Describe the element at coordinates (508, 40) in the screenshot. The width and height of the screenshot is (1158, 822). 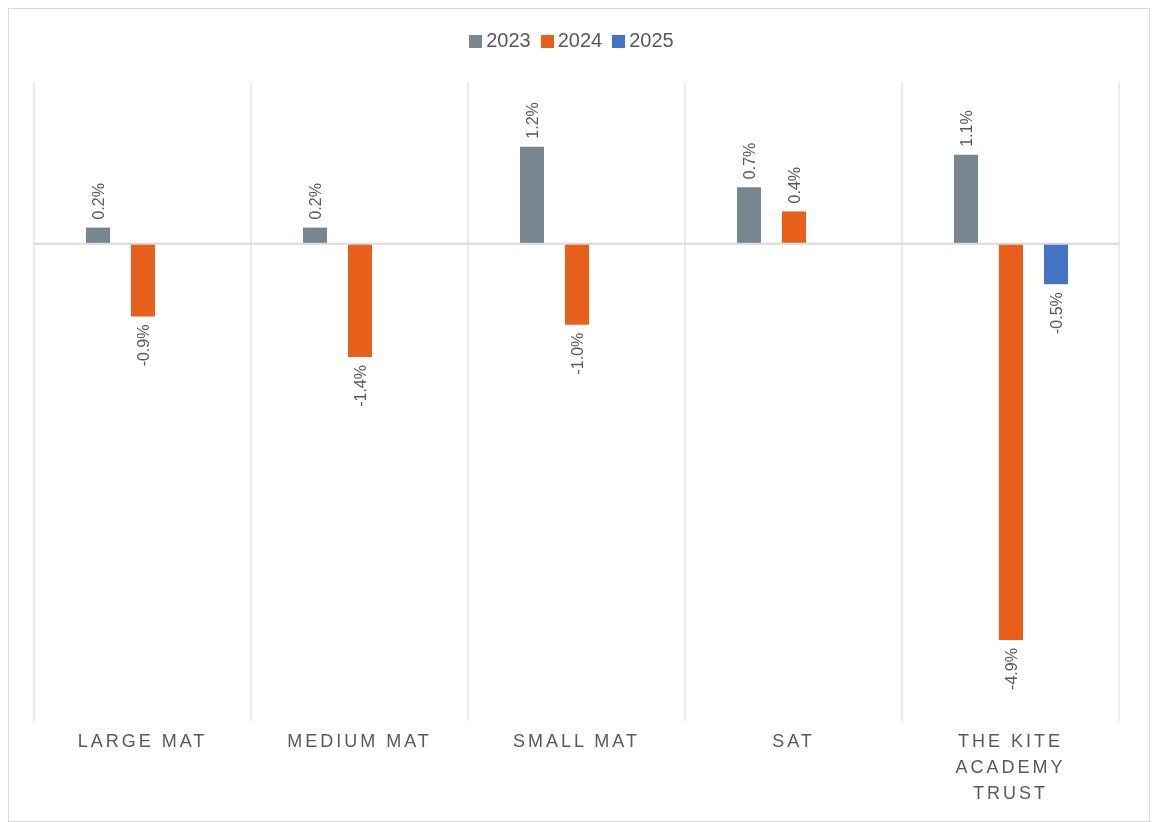
I see `legend-label: 2023` at that location.